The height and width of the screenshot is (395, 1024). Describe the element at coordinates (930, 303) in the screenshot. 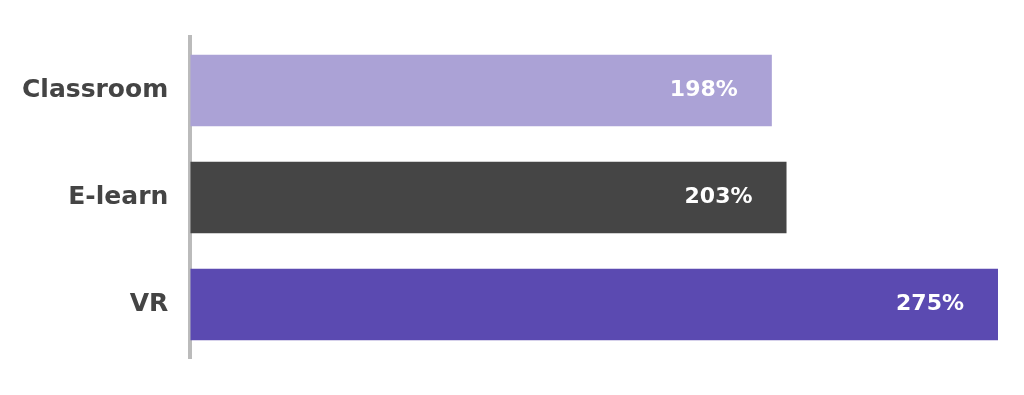

I see `data-label: 275%` at that location.